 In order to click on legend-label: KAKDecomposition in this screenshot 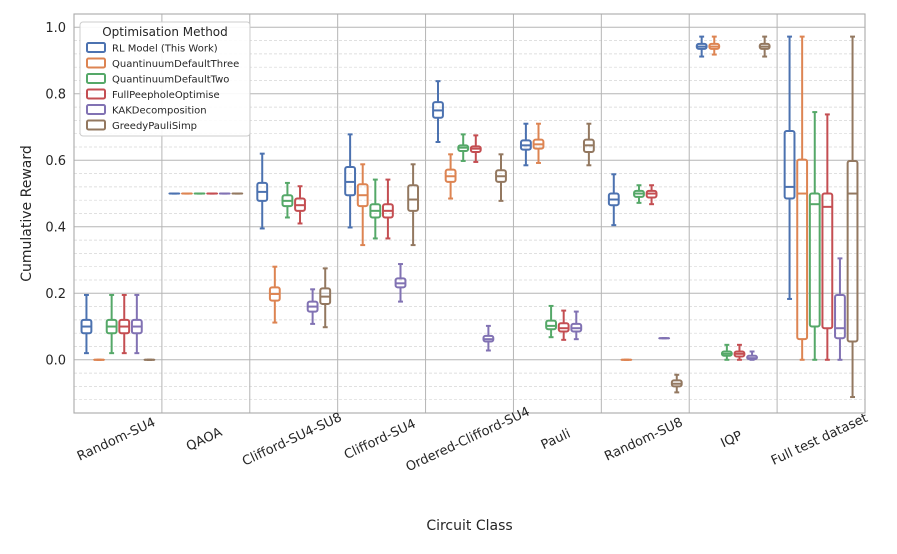, I will do `click(159, 111)`.